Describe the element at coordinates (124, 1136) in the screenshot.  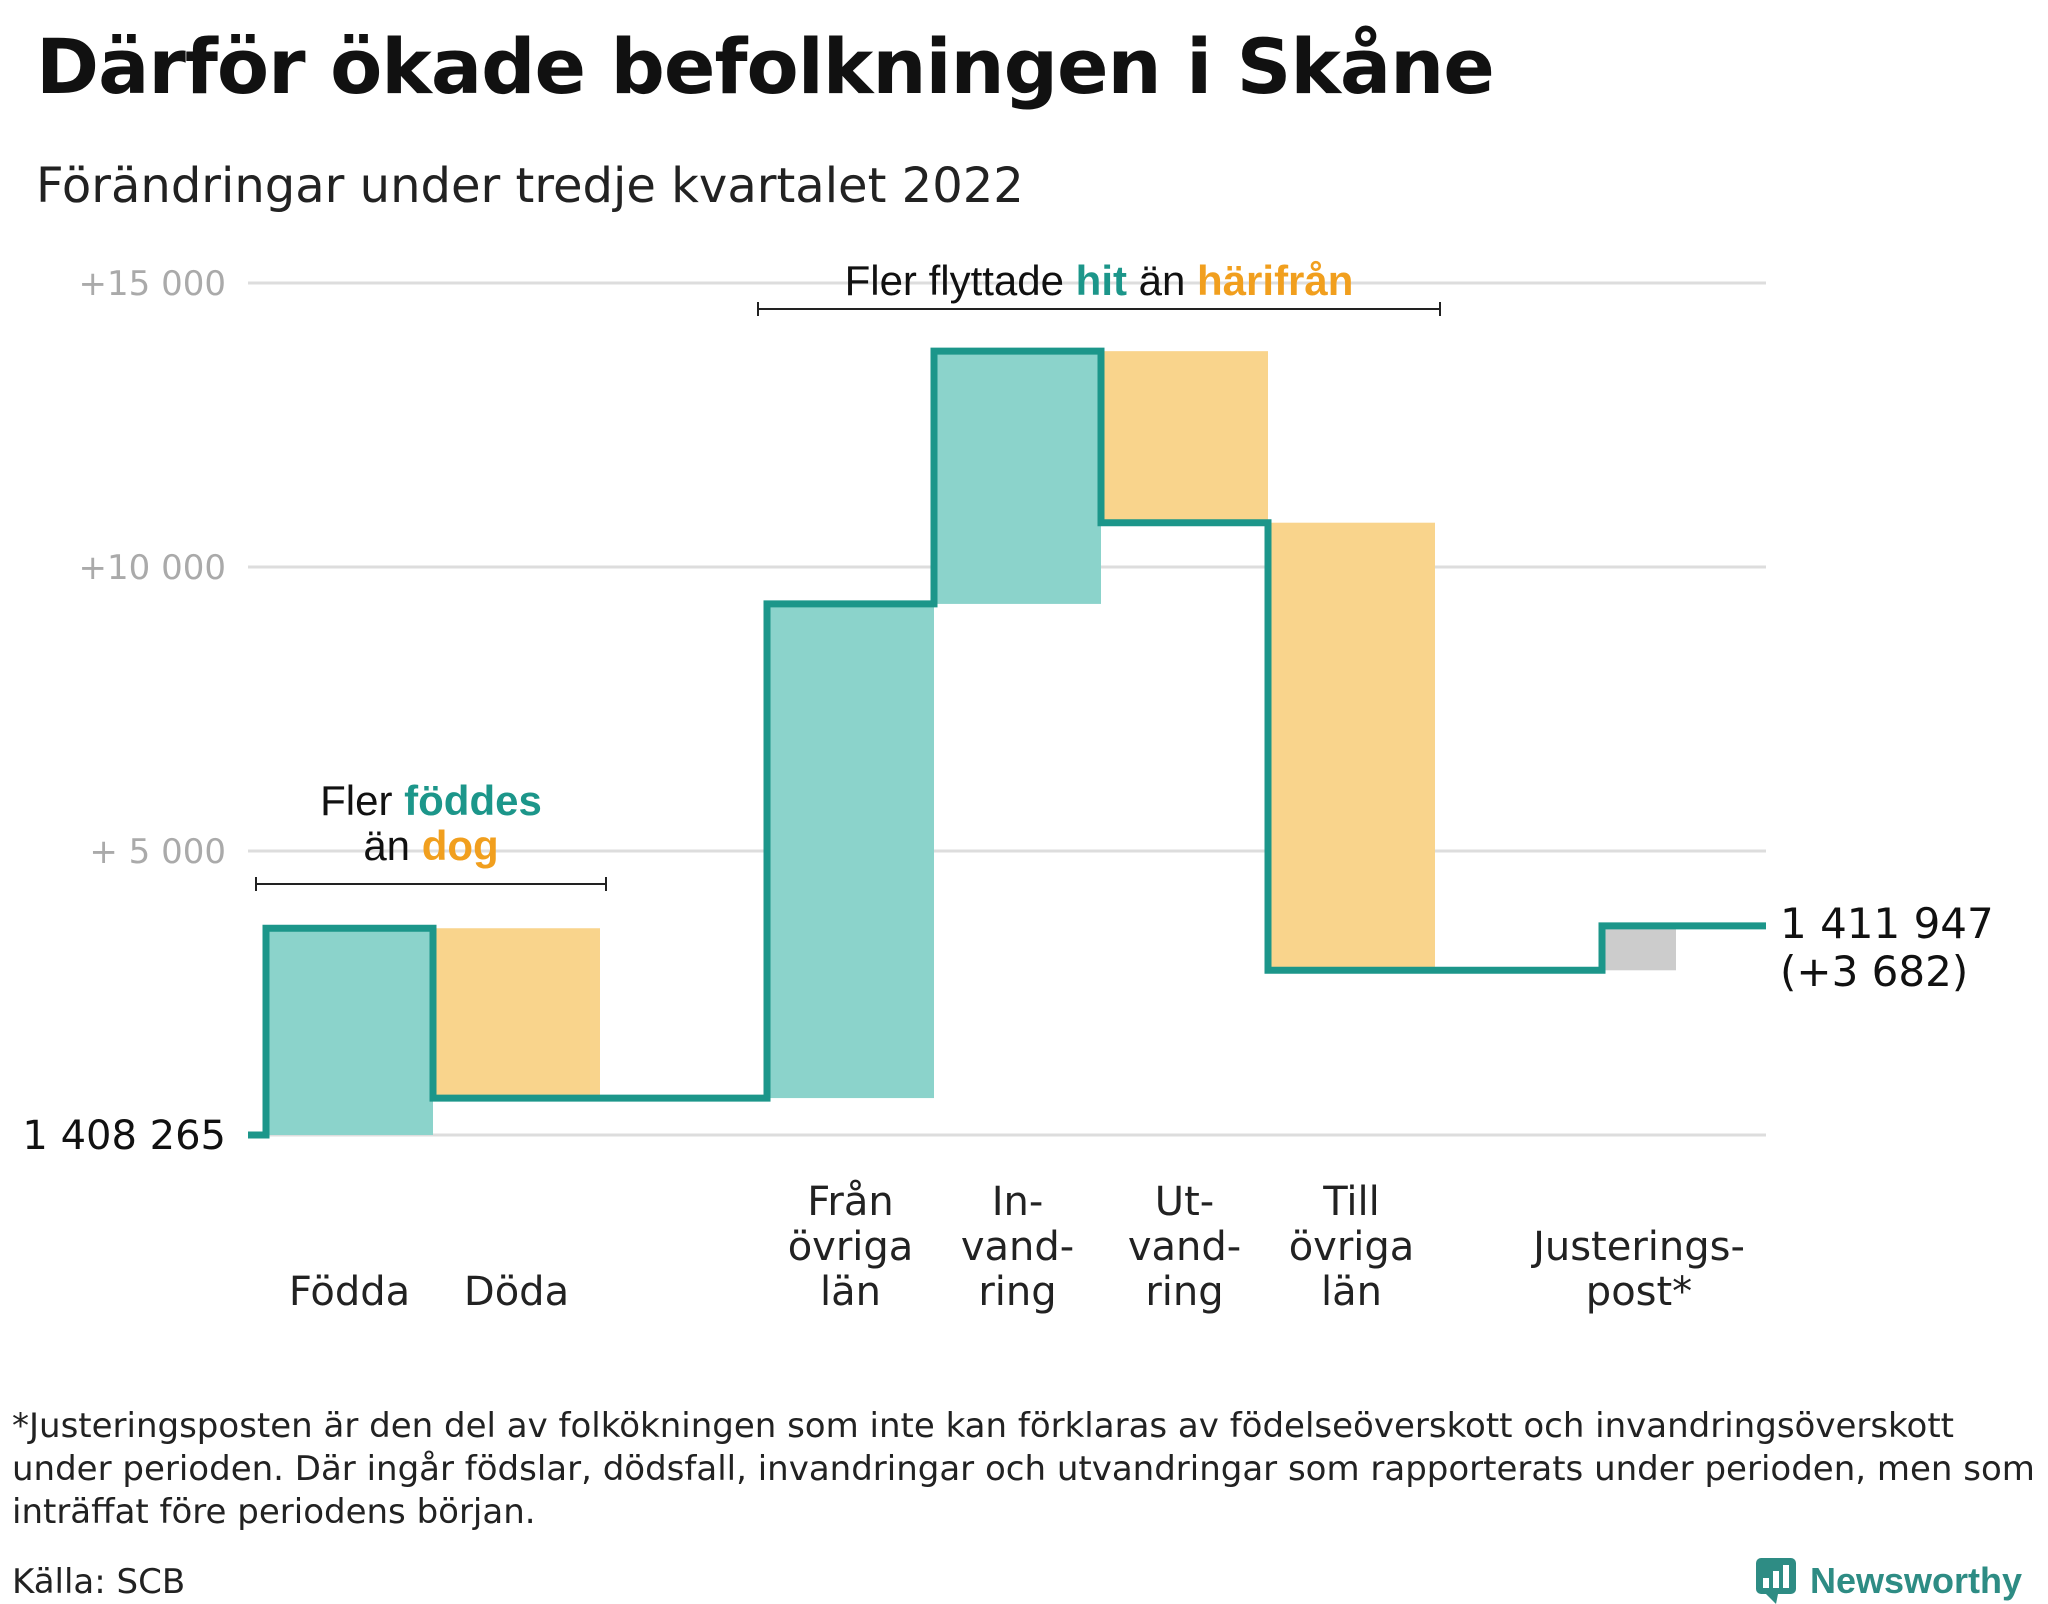
I see `baseline-value-label: 1 408 265` at that location.